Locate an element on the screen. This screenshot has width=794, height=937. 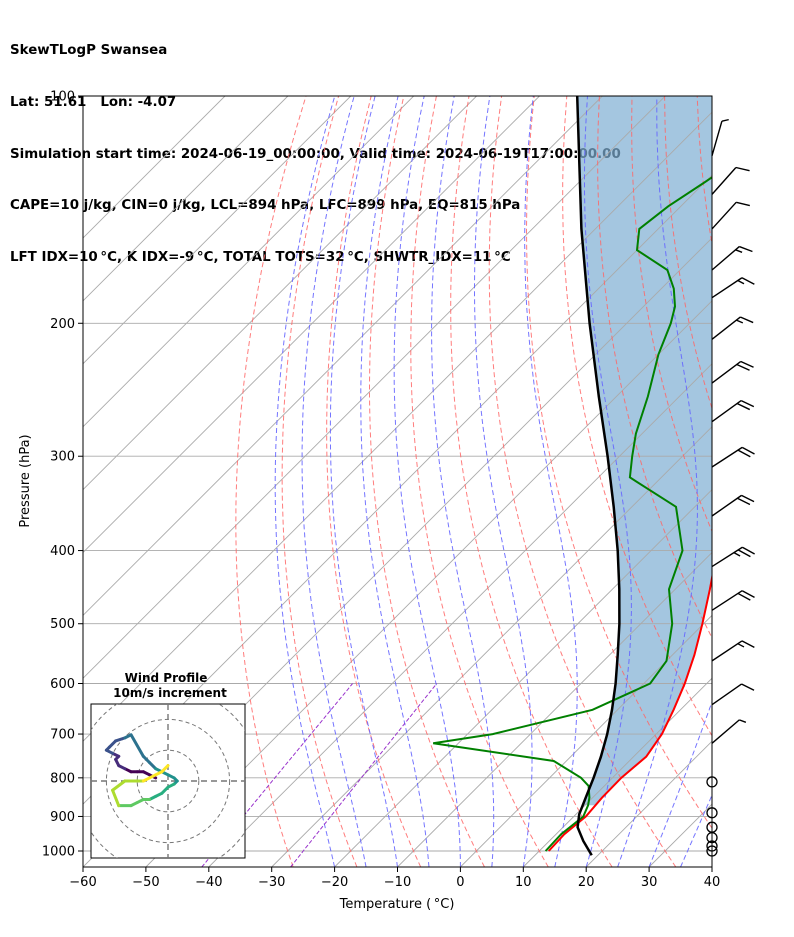
x-tick-label: 40 is located at coordinates (712, 882).